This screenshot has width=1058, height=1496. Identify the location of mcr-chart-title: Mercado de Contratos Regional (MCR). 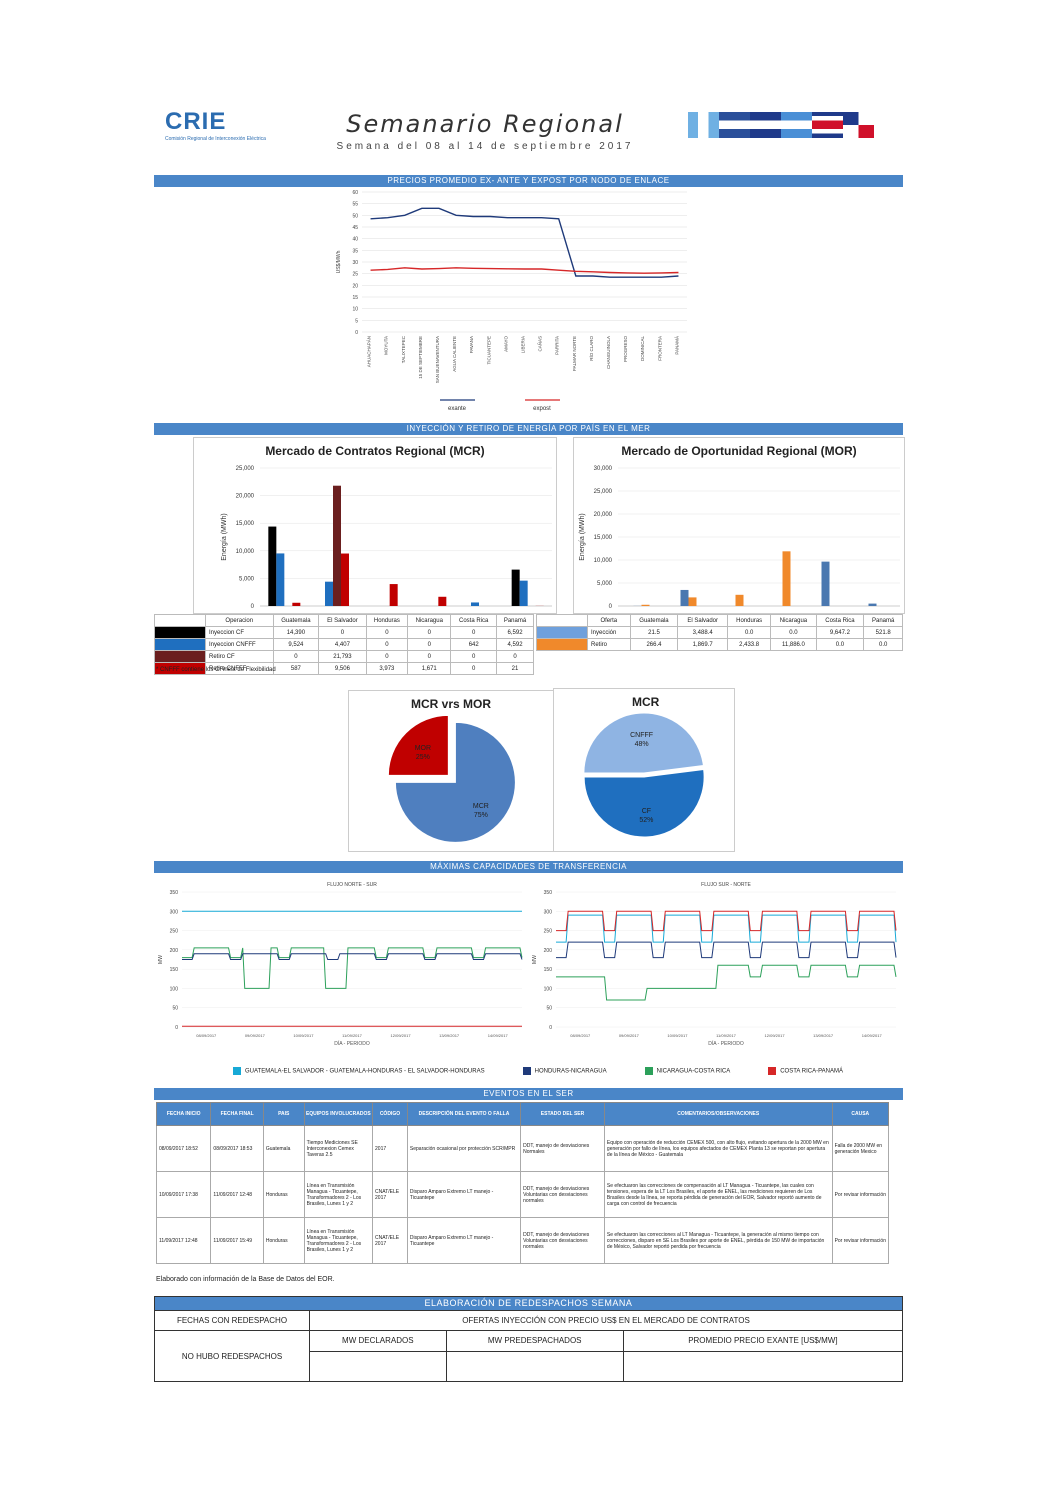
(375, 451).